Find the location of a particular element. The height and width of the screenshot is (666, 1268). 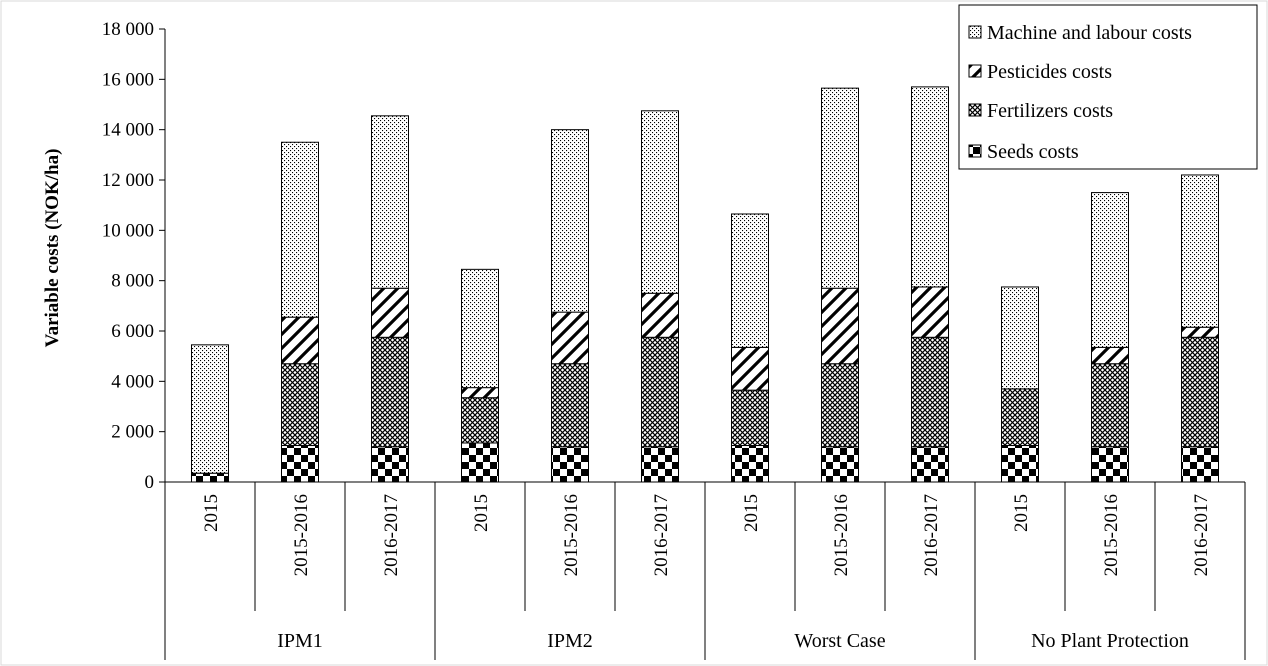

legend-swatch-dots is located at coordinates (975, 32).